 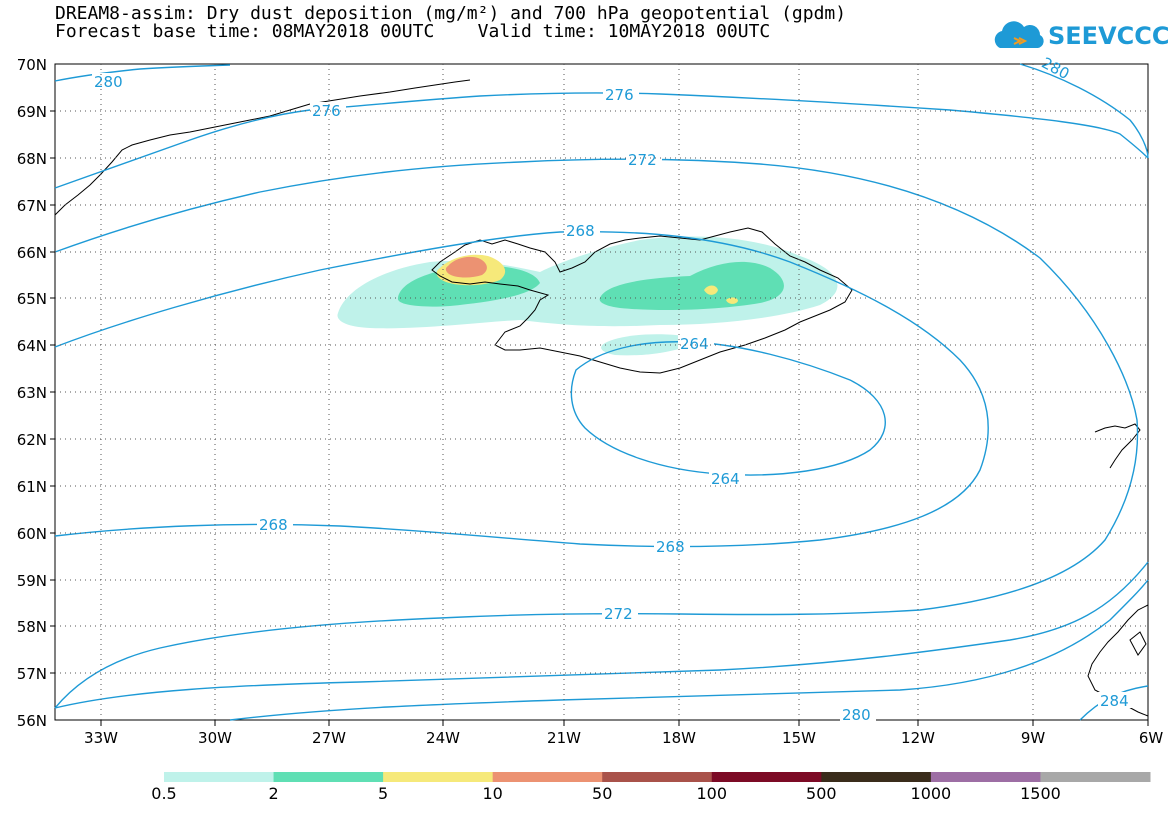 I want to click on lat-label: 68N, so click(x=32, y=159).